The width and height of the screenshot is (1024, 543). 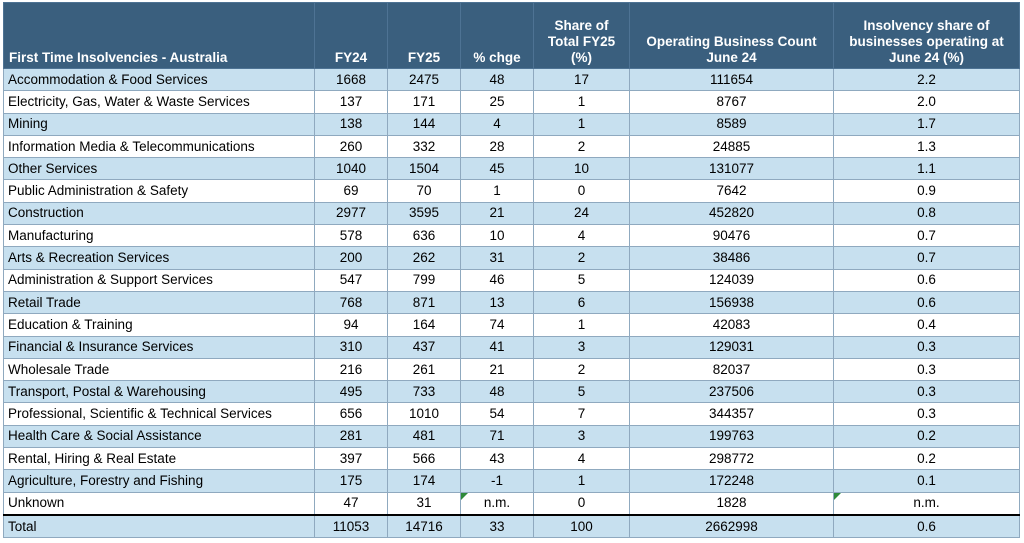 I want to click on cell-value: 1.3, so click(x=926, y=146).